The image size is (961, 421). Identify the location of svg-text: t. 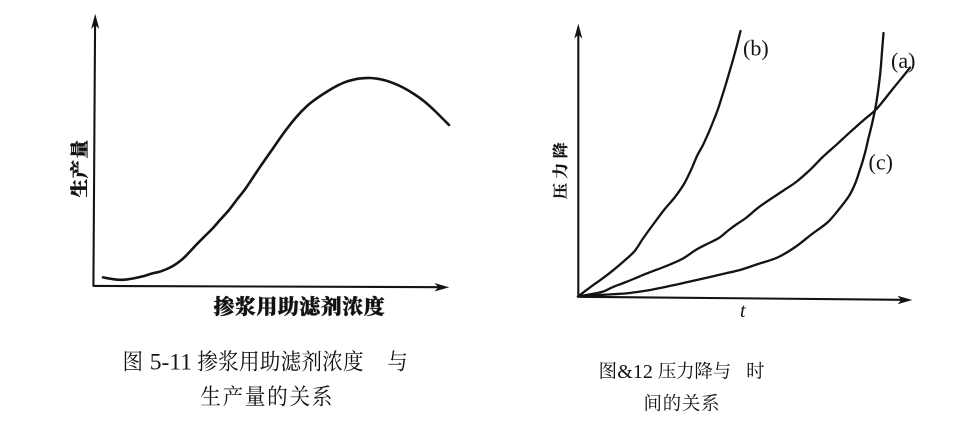
(743, 311).